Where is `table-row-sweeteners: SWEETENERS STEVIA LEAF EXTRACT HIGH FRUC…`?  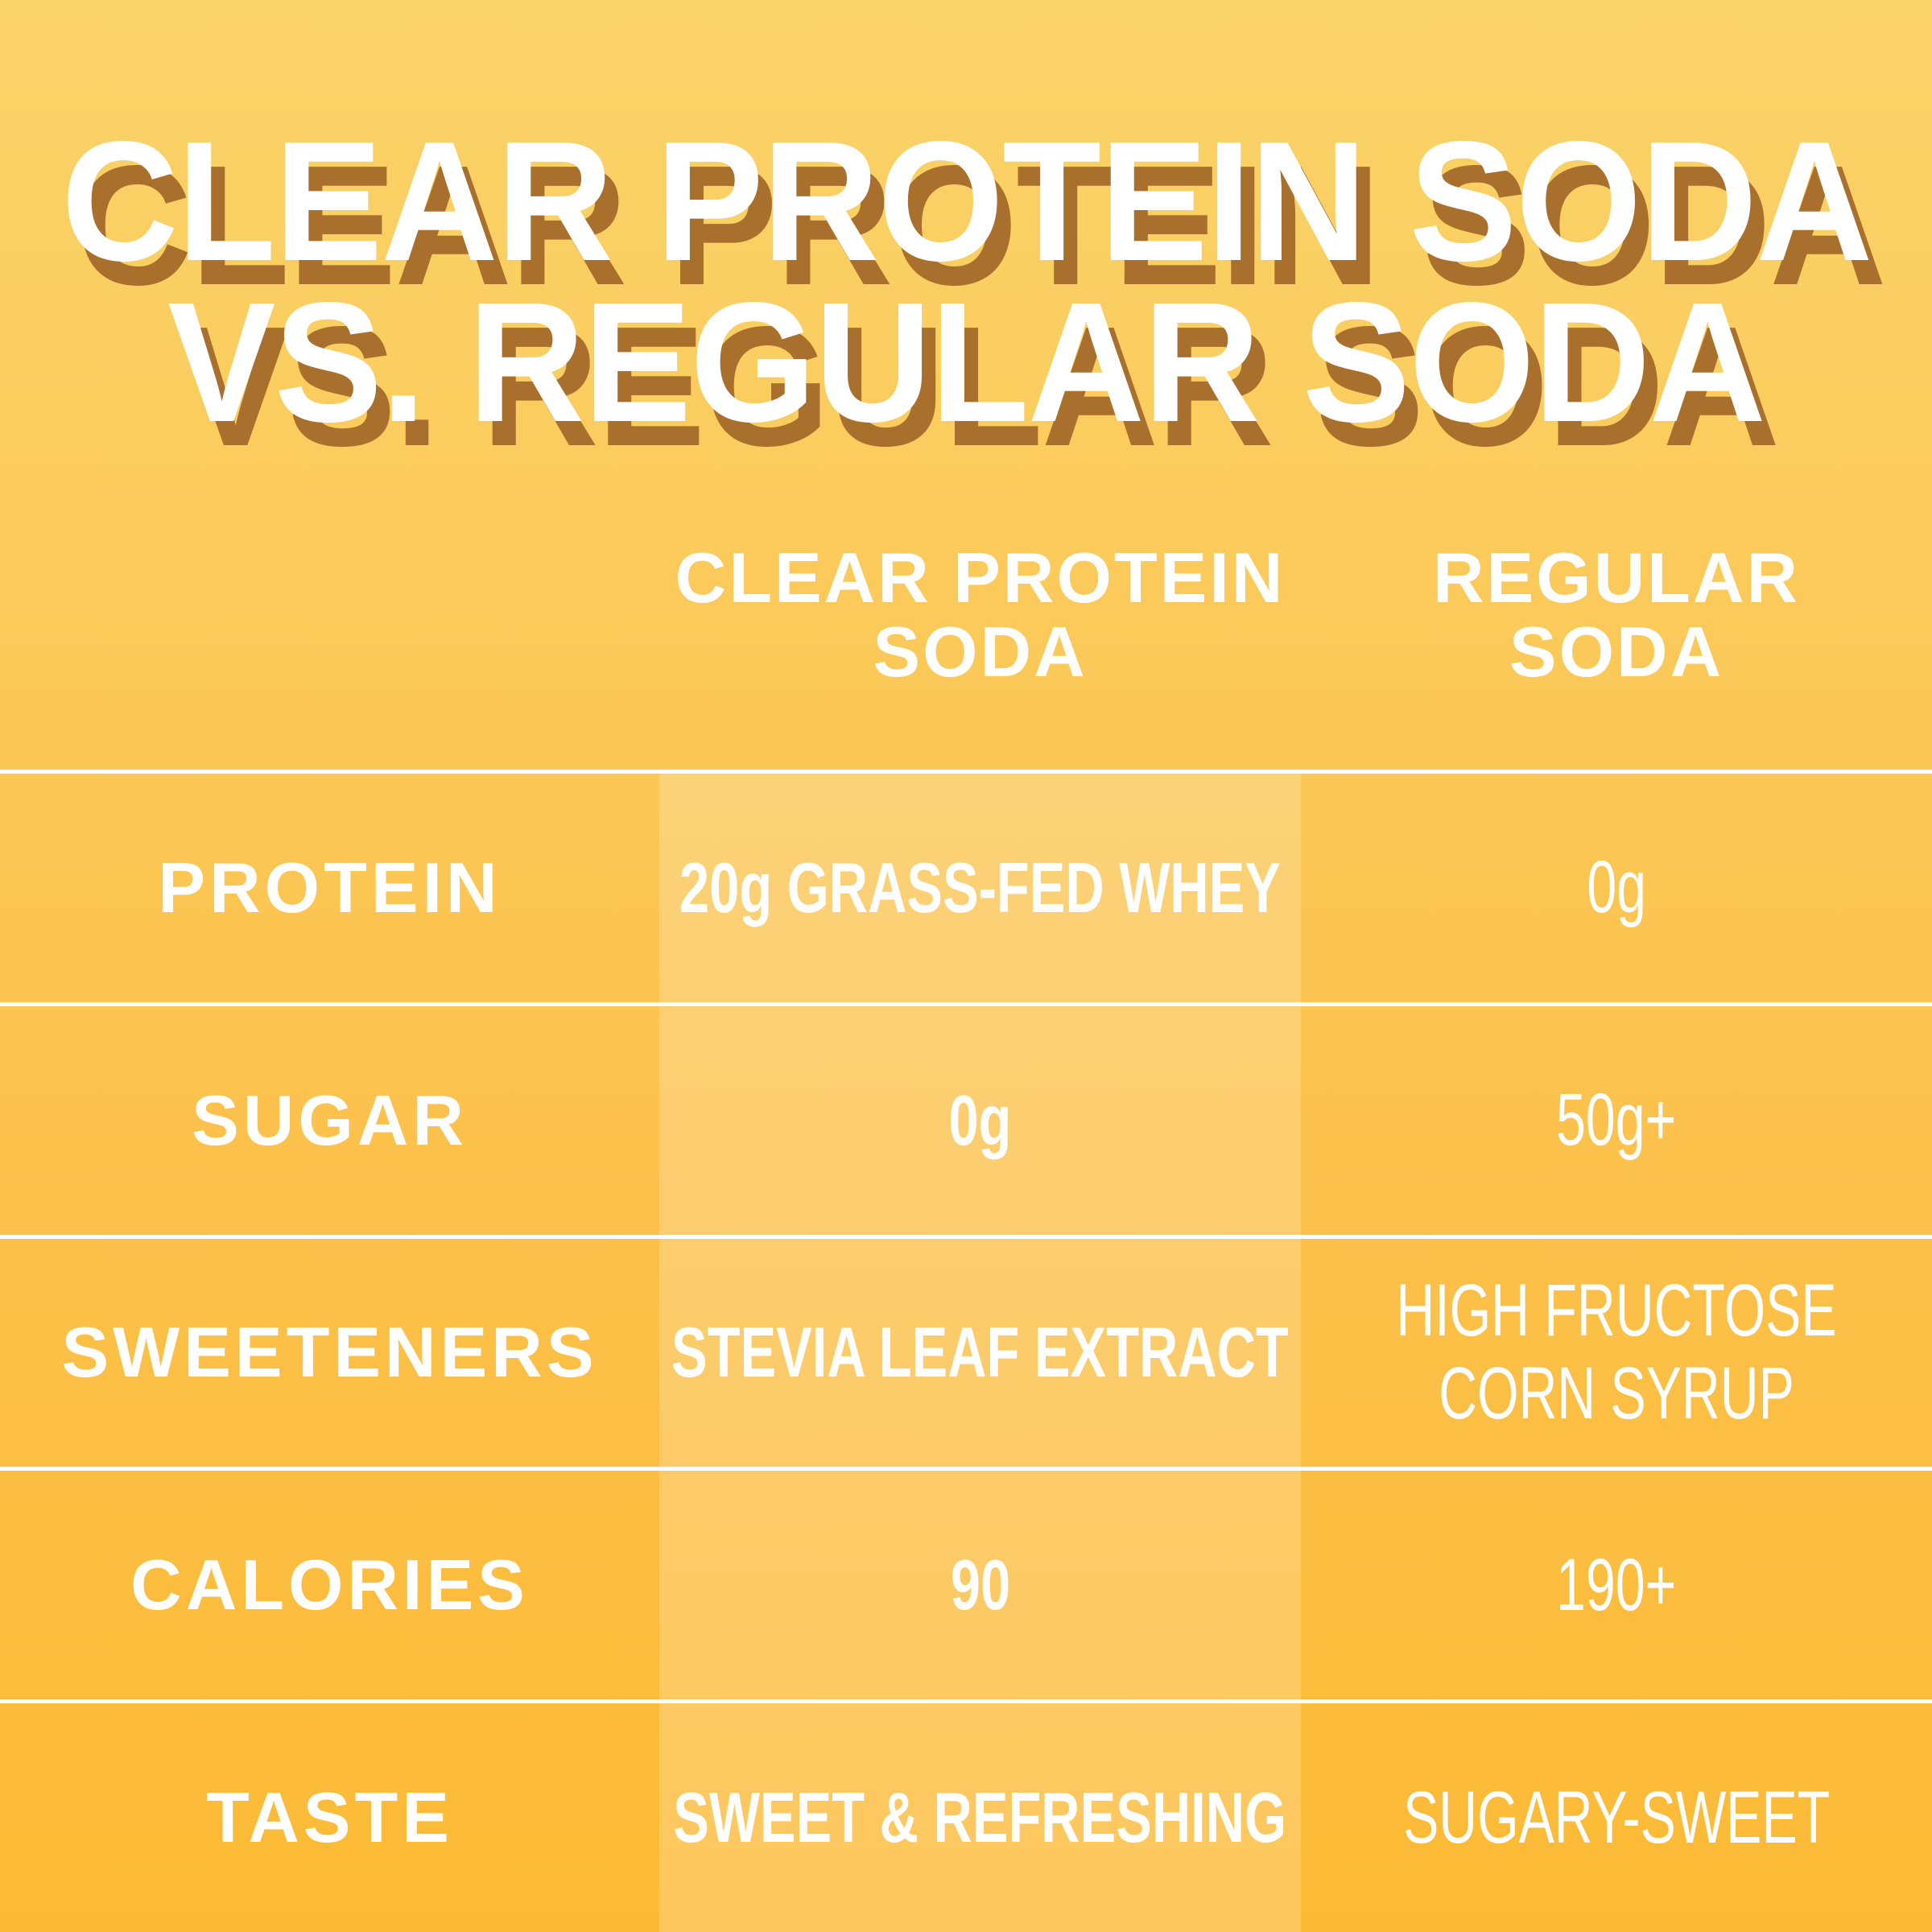
table-row-sweeteners: SWEETENERS STEVIA LEAF EXTRACT HIGH FRUC… is located at coordinates (966, 1351).